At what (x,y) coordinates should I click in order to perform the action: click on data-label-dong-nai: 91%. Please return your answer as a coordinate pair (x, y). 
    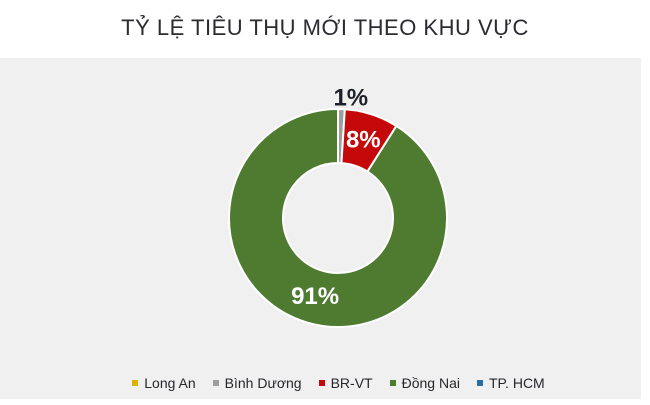
    Looking at the image, I should click on (315, 296).